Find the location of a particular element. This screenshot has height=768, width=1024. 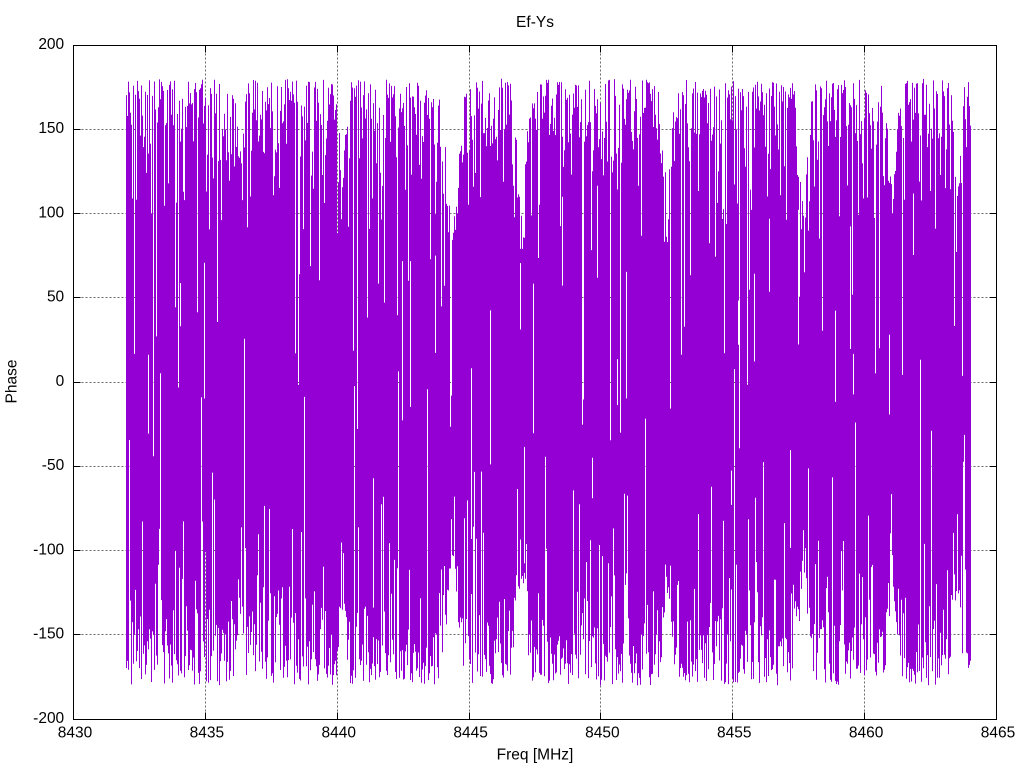

svg-text: 100 is located at coordinates (51, 212).